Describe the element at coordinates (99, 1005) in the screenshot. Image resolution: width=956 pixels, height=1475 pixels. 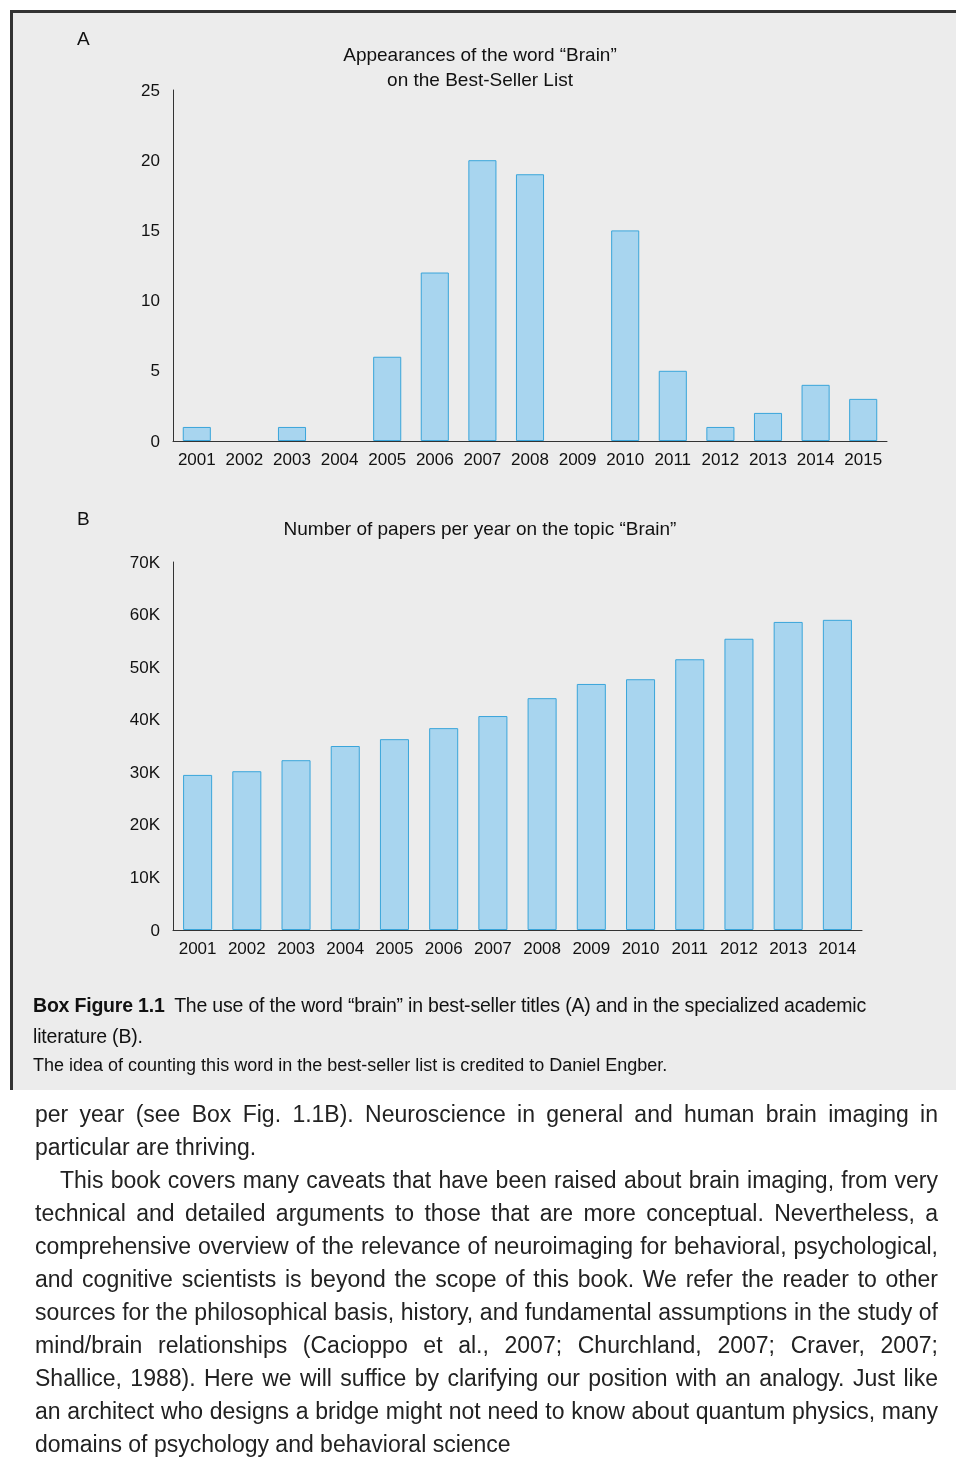
I see `text: Box Figure 1.1` at that location.